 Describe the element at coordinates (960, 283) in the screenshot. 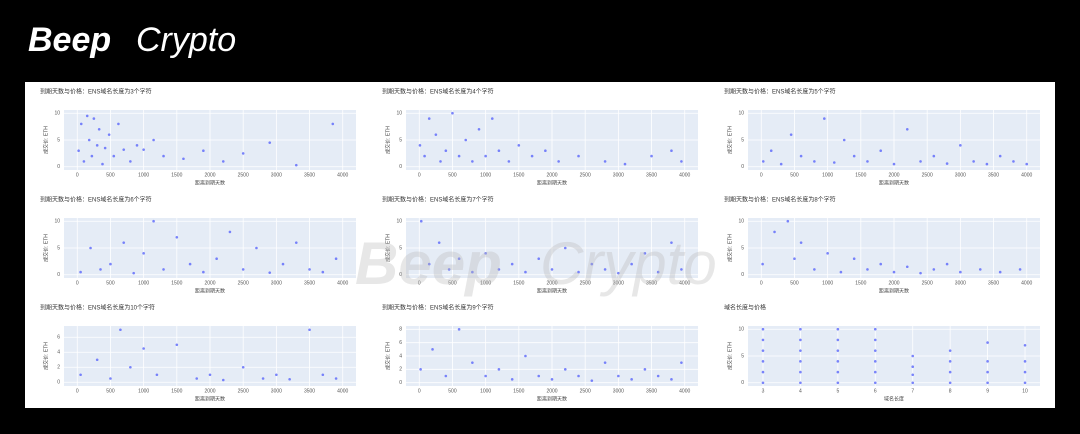

I see `x-tick-label: 3000` at that location.